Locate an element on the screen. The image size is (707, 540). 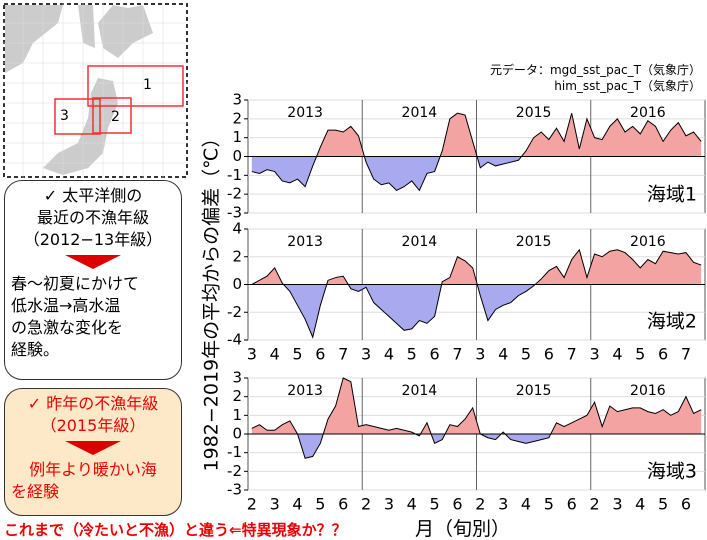
region-number: 1 is located at coordinates (147, 85).